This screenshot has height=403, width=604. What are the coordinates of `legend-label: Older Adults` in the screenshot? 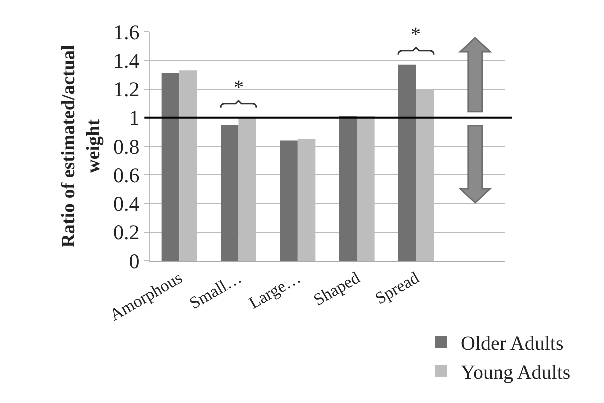 It's located at (512, 344).